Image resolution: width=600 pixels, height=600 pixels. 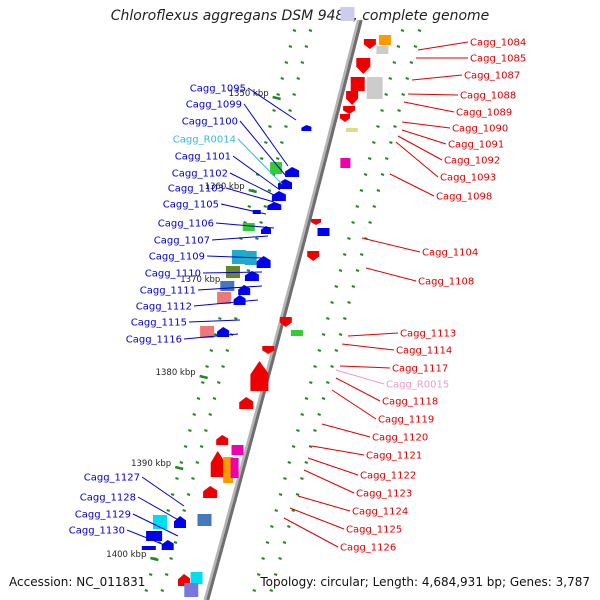 What do you see at coordinates (200, 174) in the screenshot?
I see `gene-label: Cagg_1102` at bounding box center [200, 174].